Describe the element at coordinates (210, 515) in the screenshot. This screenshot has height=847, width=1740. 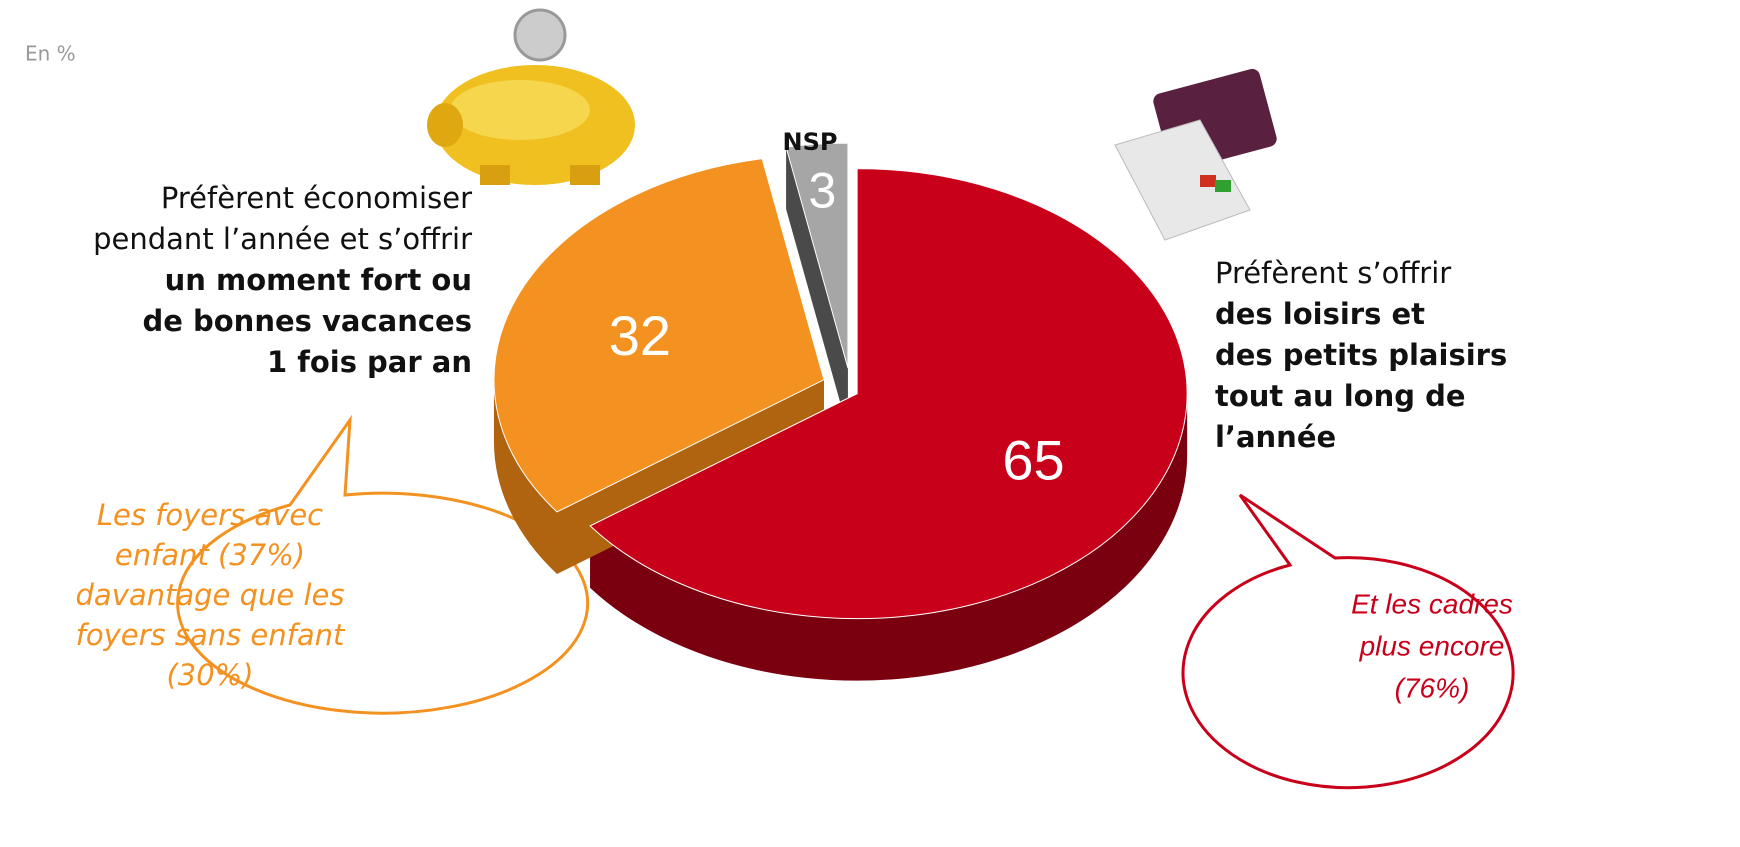
I see `annotation: Les foyers avec` at that location.